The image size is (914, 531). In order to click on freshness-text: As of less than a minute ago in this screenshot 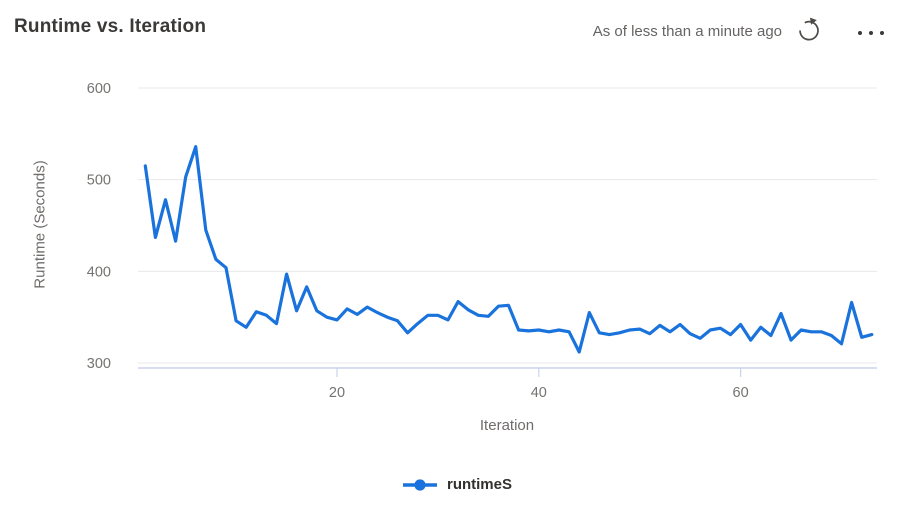, I will do `click(687, 31)`.